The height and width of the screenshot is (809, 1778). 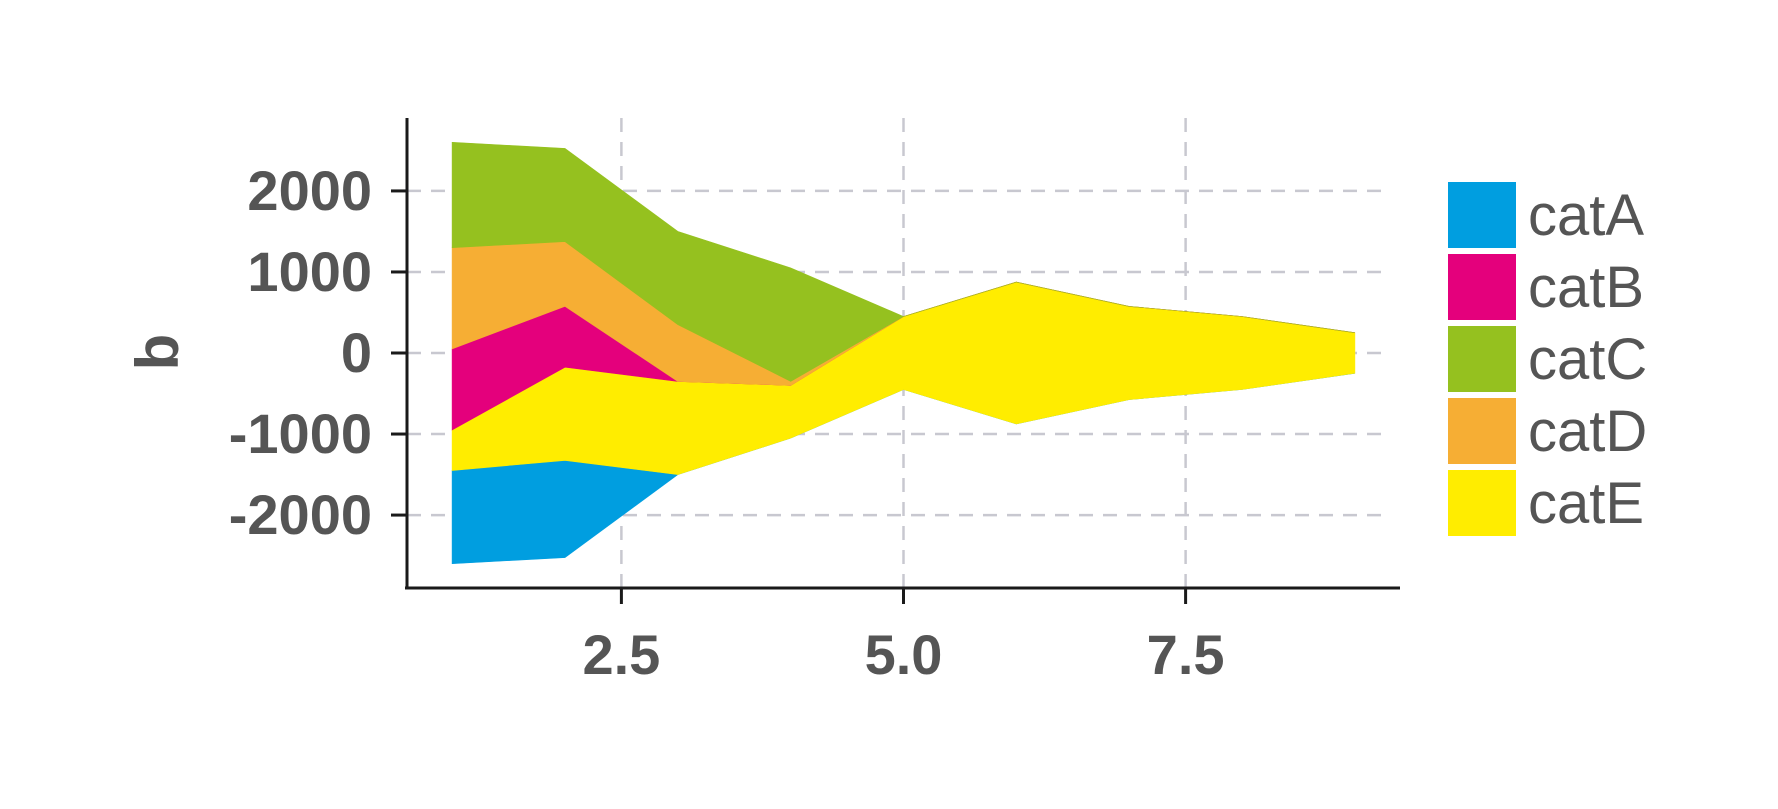 What do you see at coordinates (300, 514) in the screenshot?
I see `y-tick-label: -2000` at bounding box center [300, 514].